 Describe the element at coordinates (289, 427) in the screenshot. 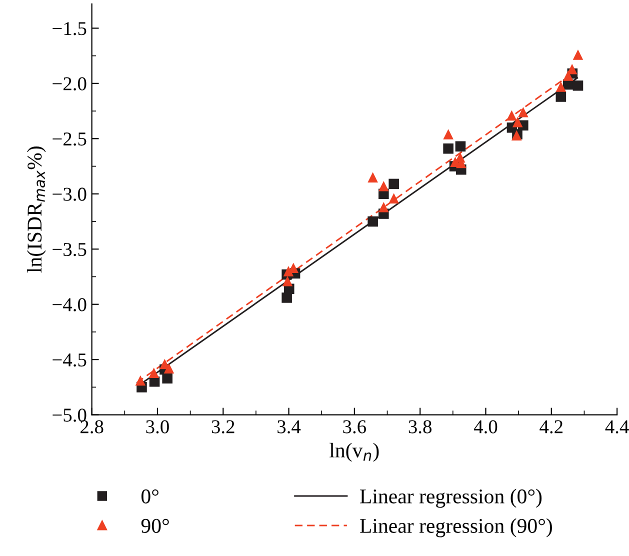

I see `x-tick-label: 3.4` at that location.